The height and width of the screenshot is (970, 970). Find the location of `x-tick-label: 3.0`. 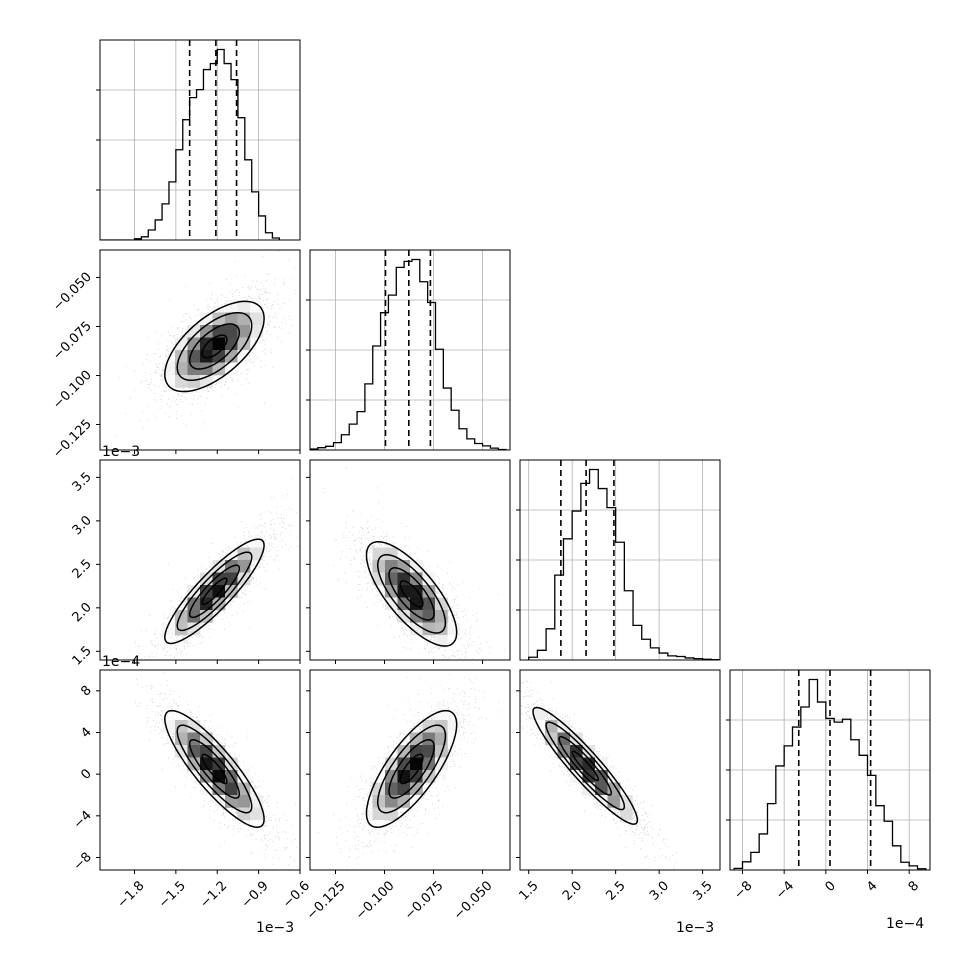

x-tick-label: 3.0 is located at coordinates (659, 890).